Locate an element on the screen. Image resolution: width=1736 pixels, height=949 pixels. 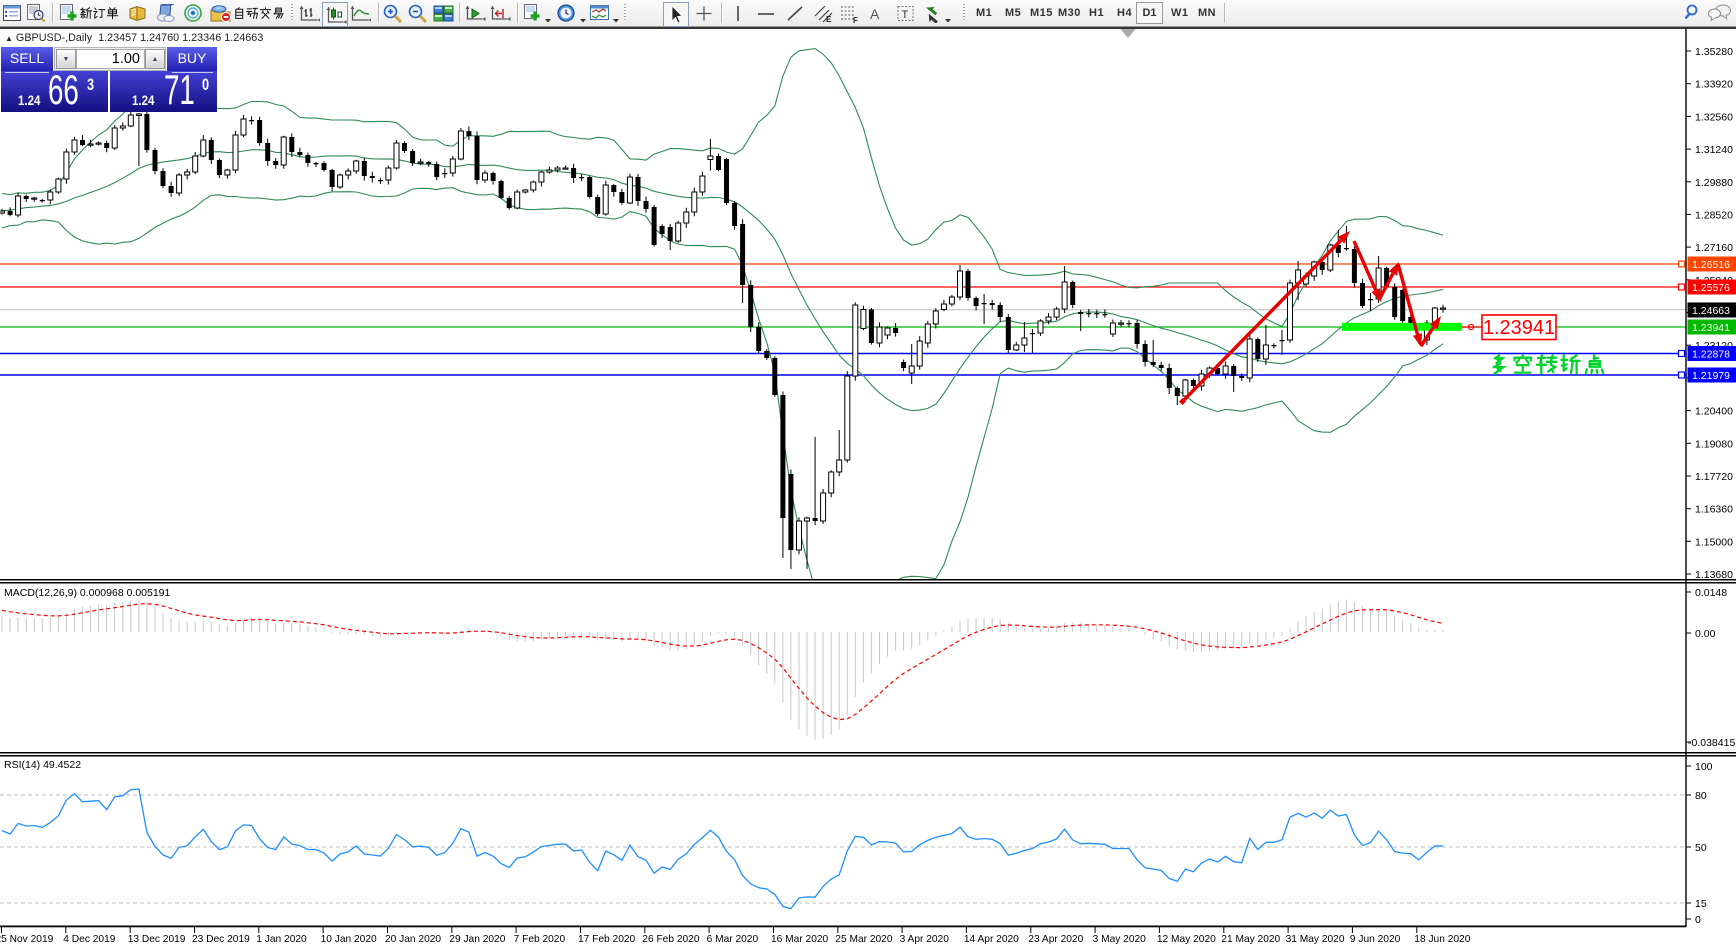
svg-text: 14 Apr 2020 is located at coordinates (991, 939).